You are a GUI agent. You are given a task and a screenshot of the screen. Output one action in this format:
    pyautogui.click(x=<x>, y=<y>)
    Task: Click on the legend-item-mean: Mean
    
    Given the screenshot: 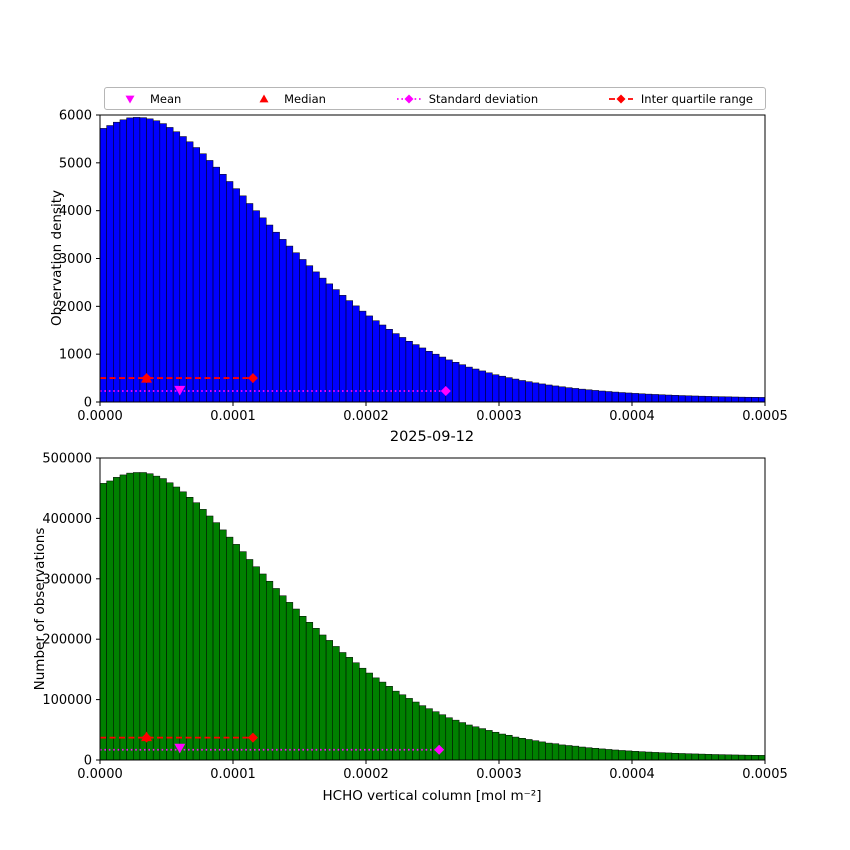 What is the action you would take?
    pyautogui.click(x=149, y=99)
    